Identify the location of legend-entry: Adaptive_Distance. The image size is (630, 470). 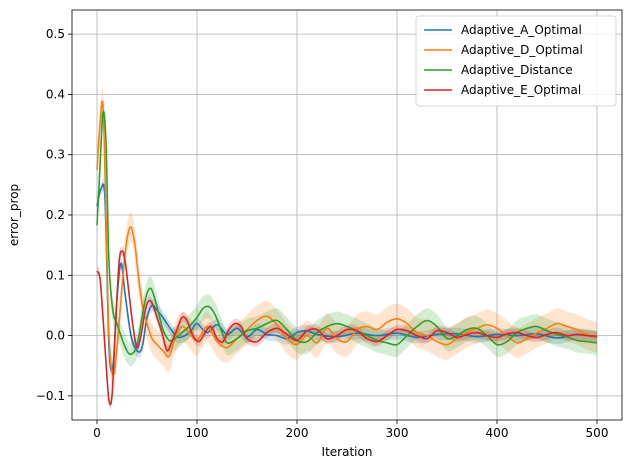
(517, 70).